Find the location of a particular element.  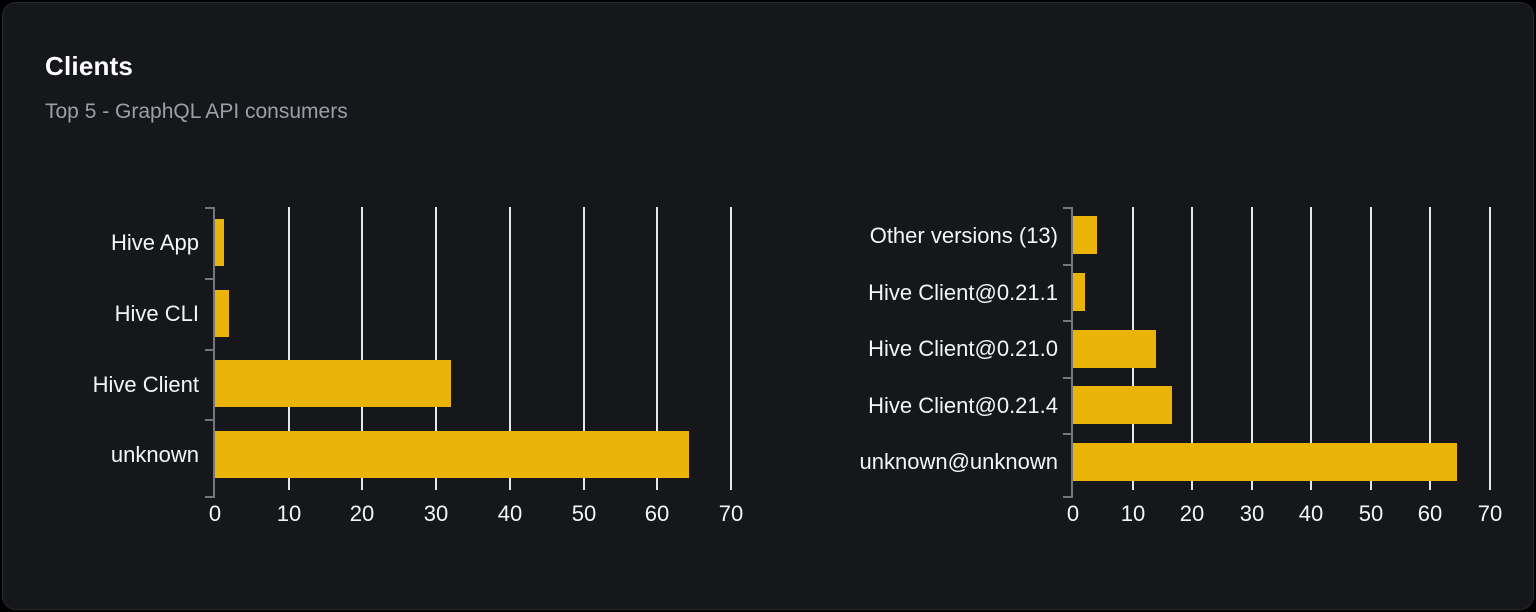

category-label: unknown is located at coordinates (154, 454).